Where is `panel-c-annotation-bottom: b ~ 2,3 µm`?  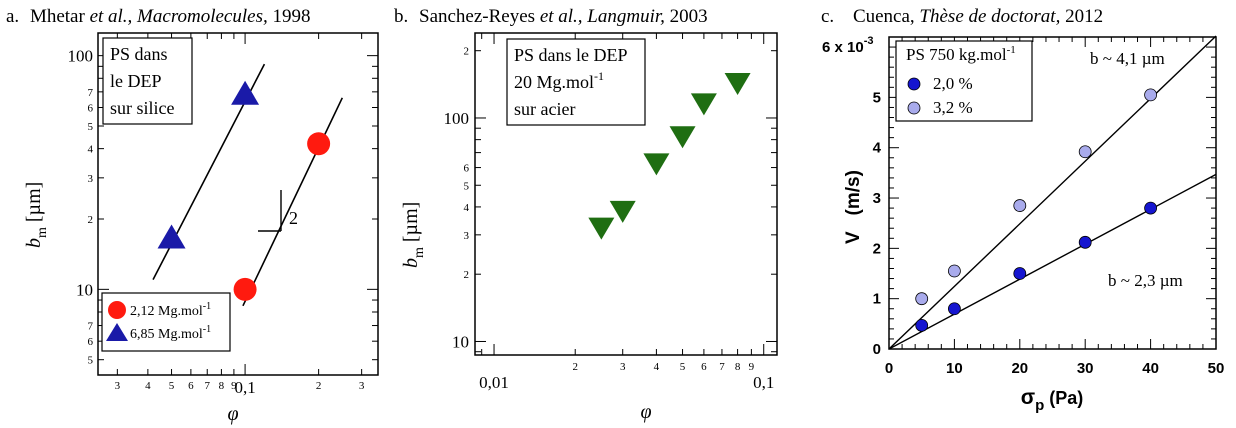 panel-c-annotation-bottom: b ~ 2,3 µm is located at coordinates (1145, 280).